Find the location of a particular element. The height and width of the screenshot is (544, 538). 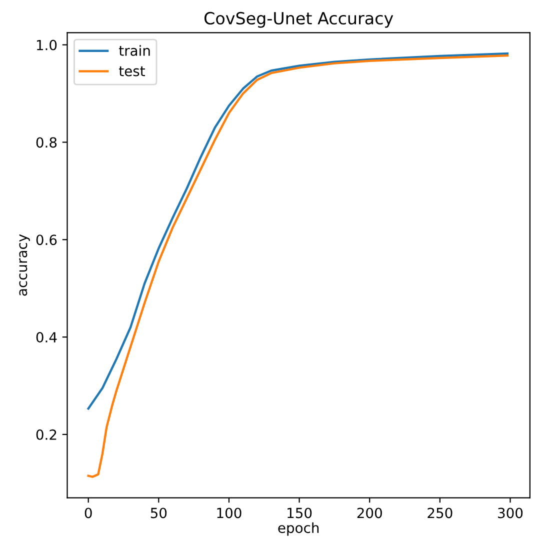

x-tick-label: 100 is located at coordinates (229, 513).